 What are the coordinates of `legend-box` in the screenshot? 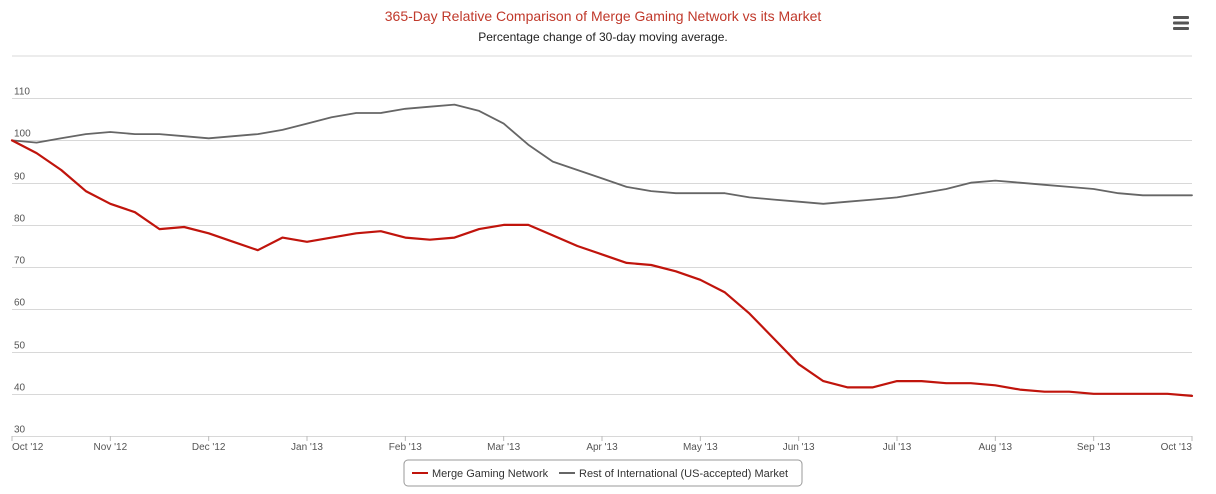 It's located at (603, 473).